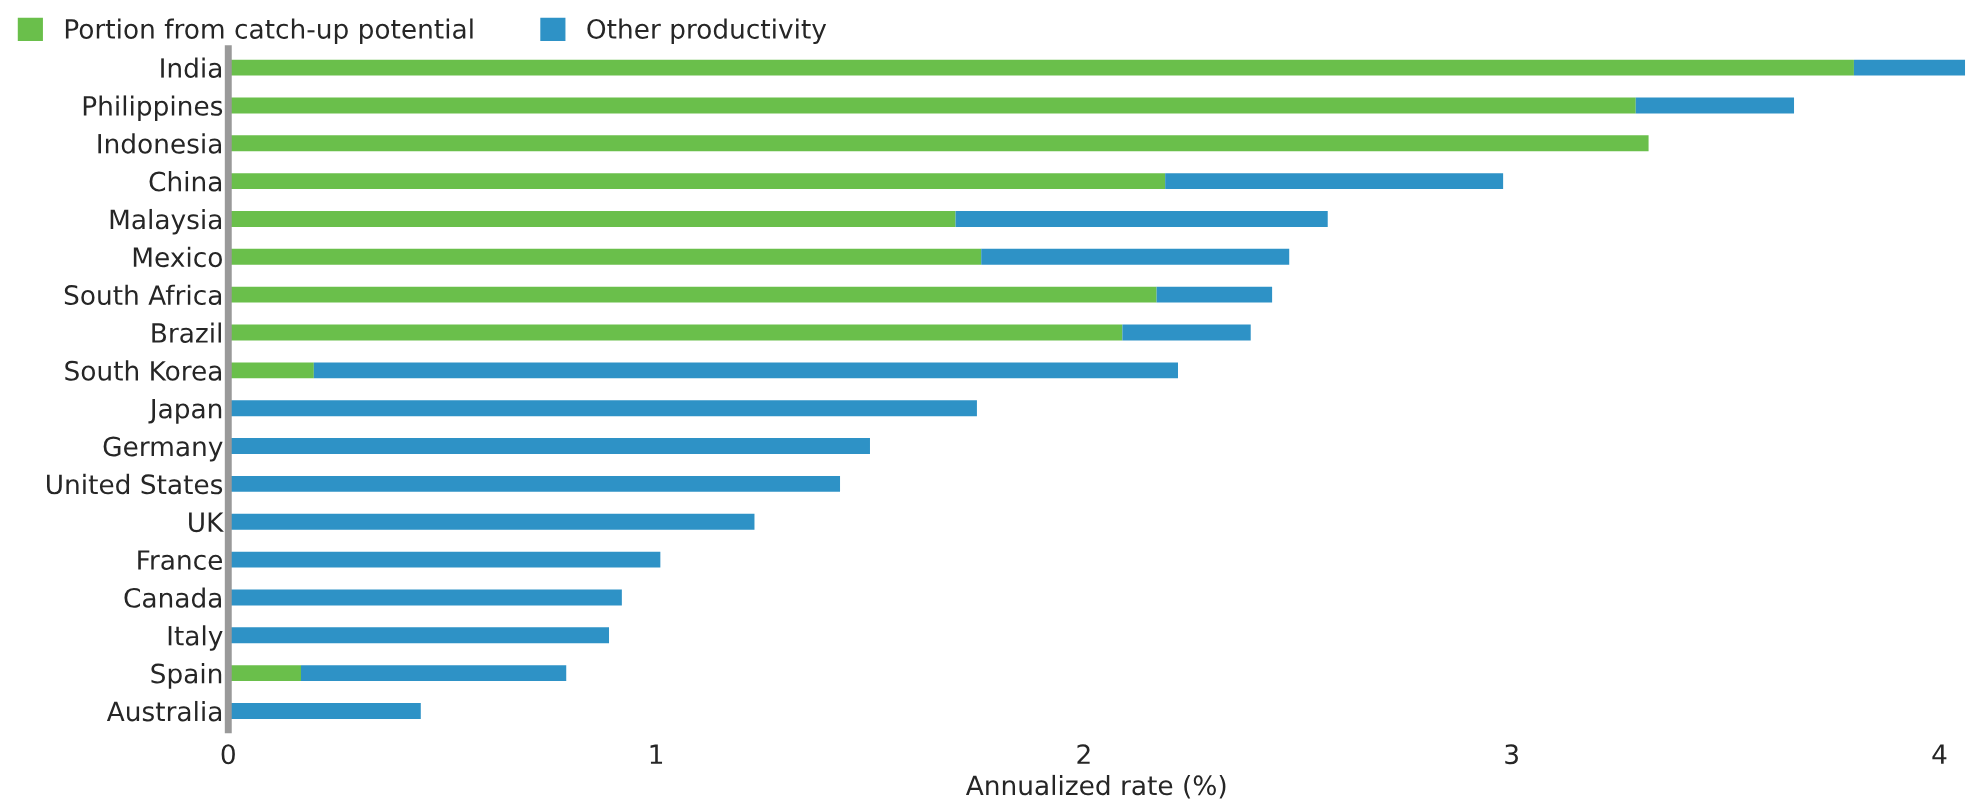  I want to click on y-tick-label: China, so click(185, 181).